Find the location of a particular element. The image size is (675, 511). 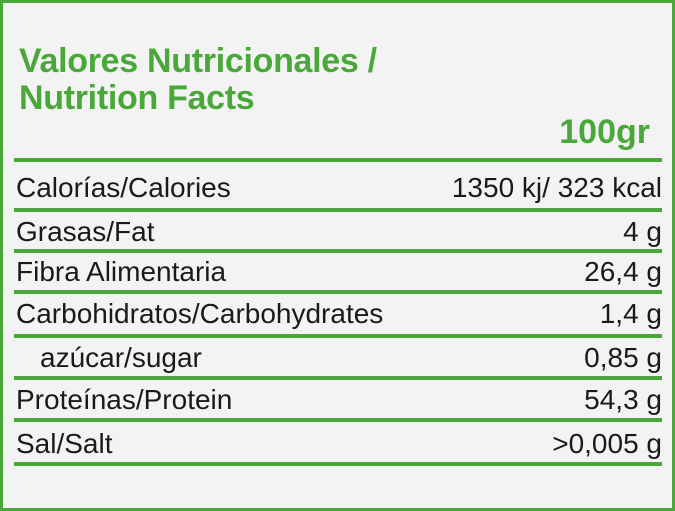

row-label: Carbohidratos/Carbohydrates is located at coordinates (200, 313).